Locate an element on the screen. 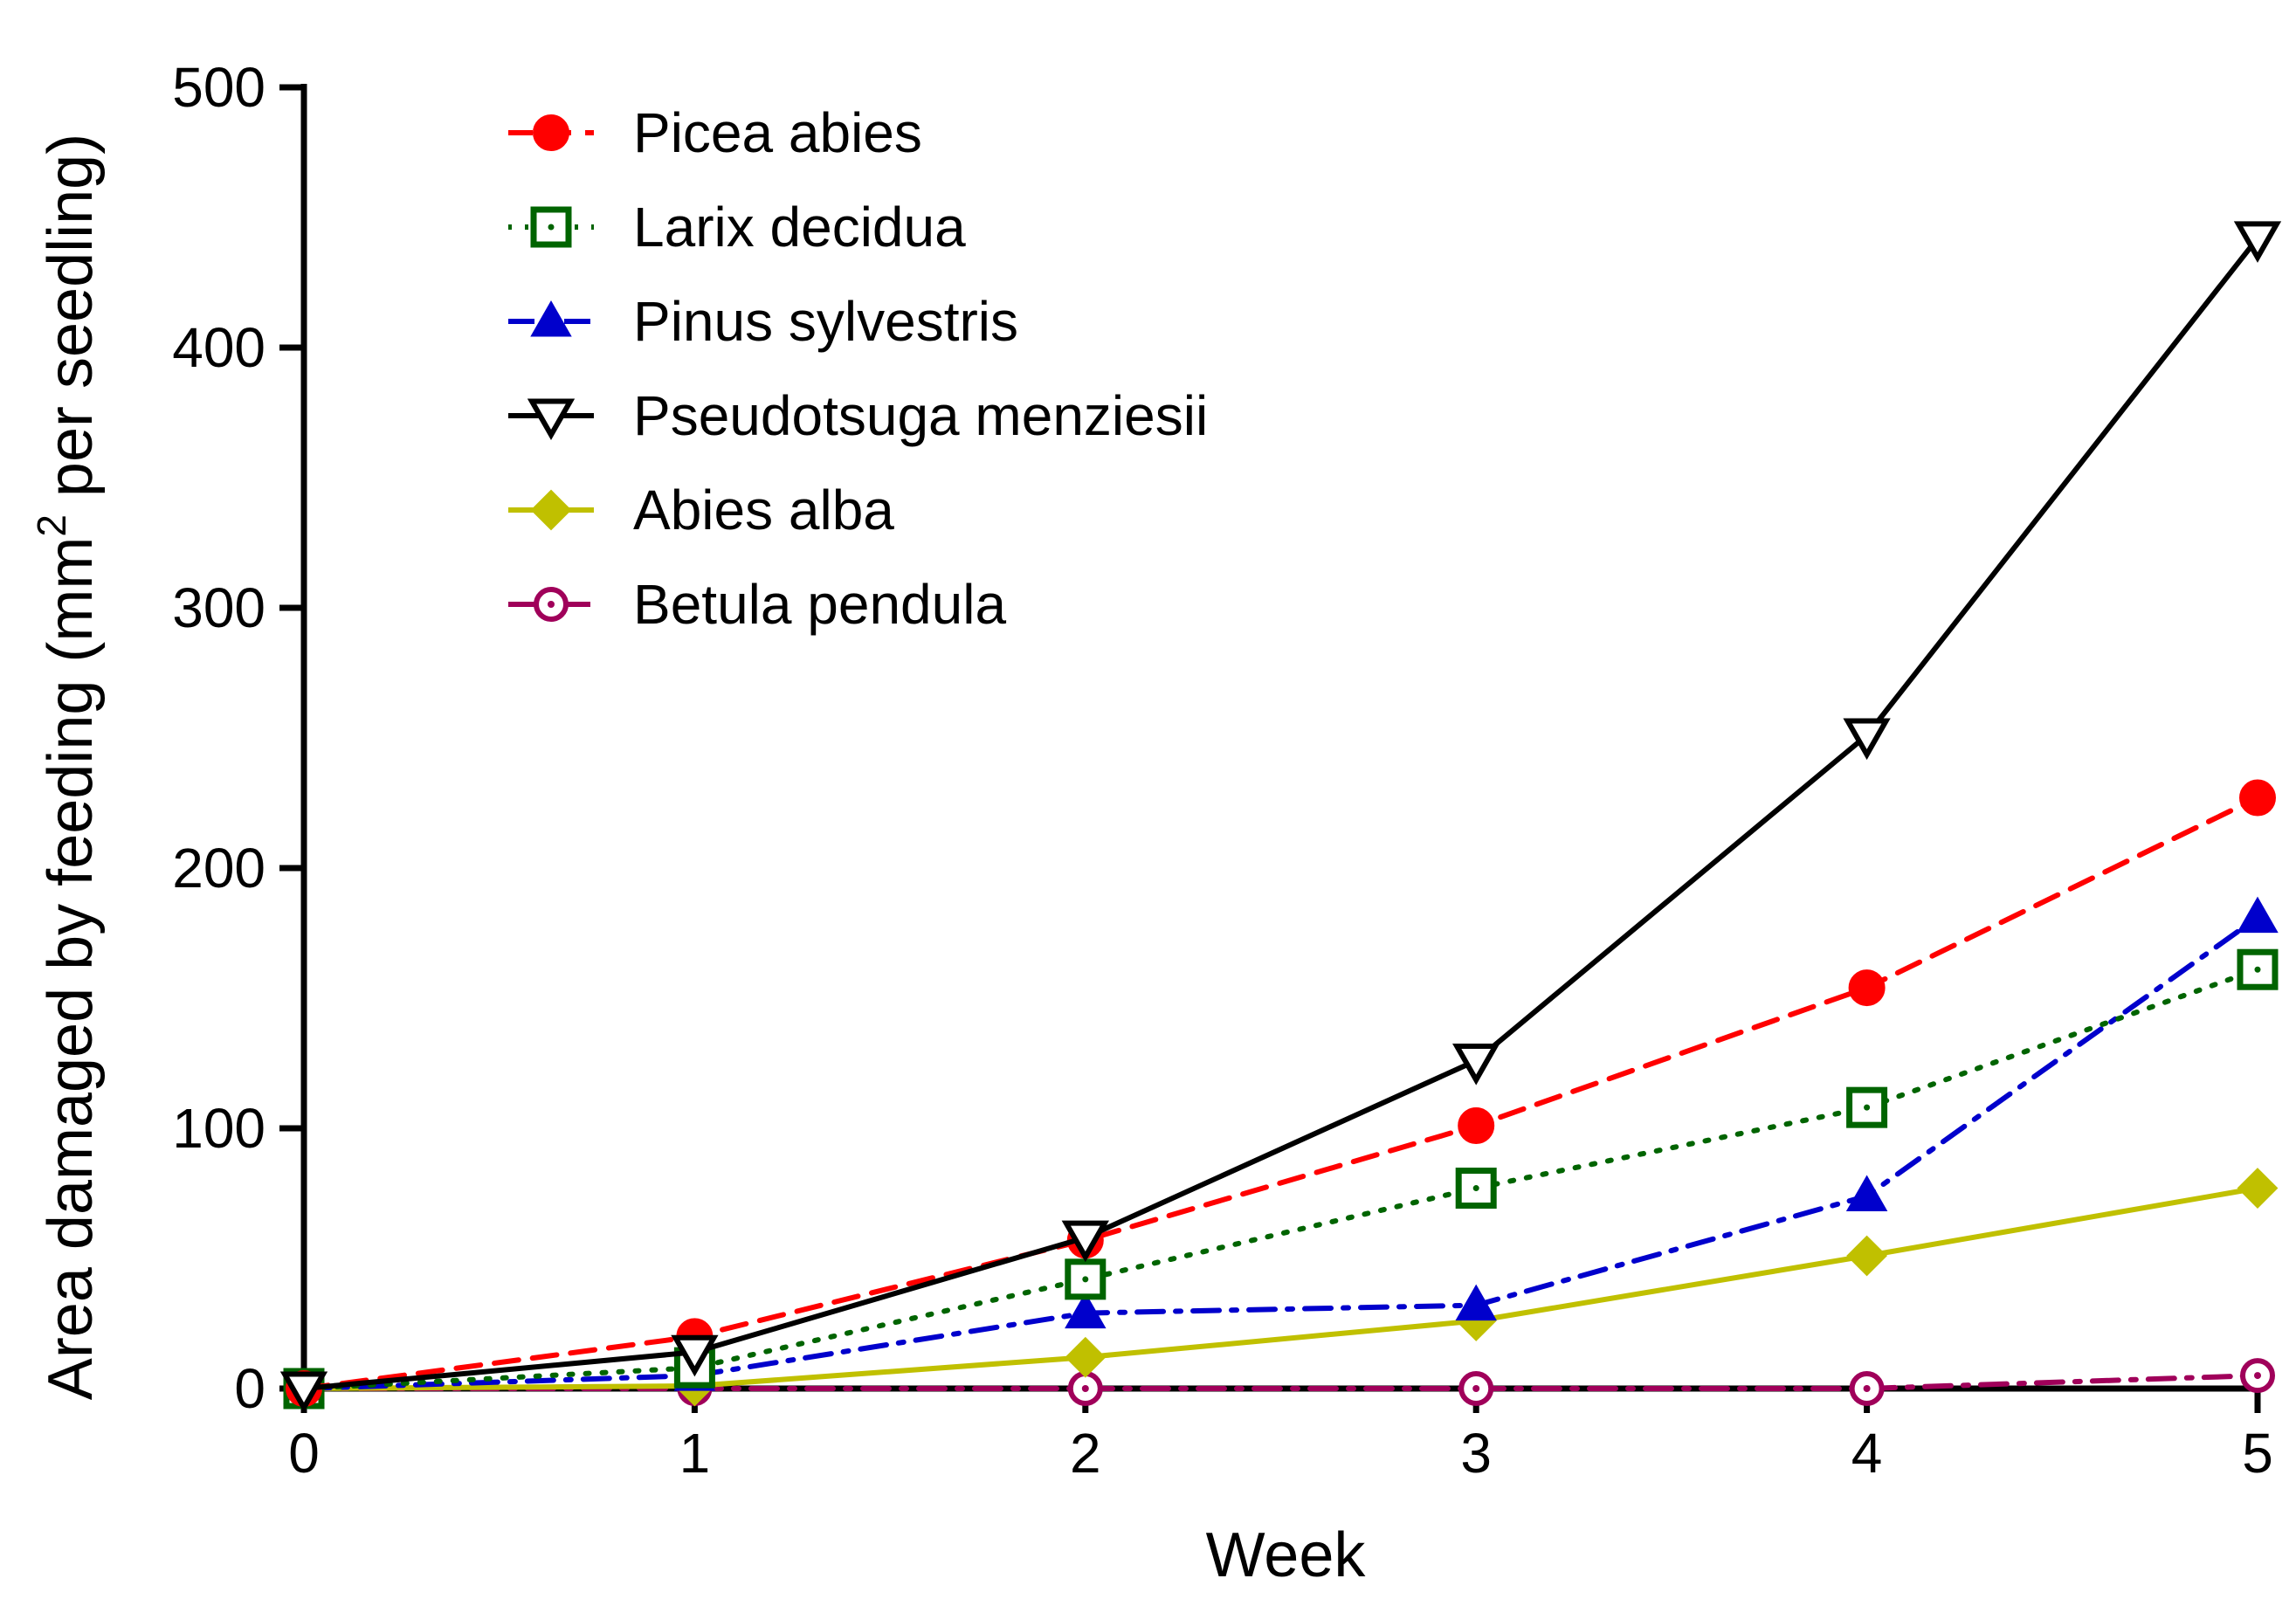  legend-label: Betula pendula is located at coordinates (819, 604).